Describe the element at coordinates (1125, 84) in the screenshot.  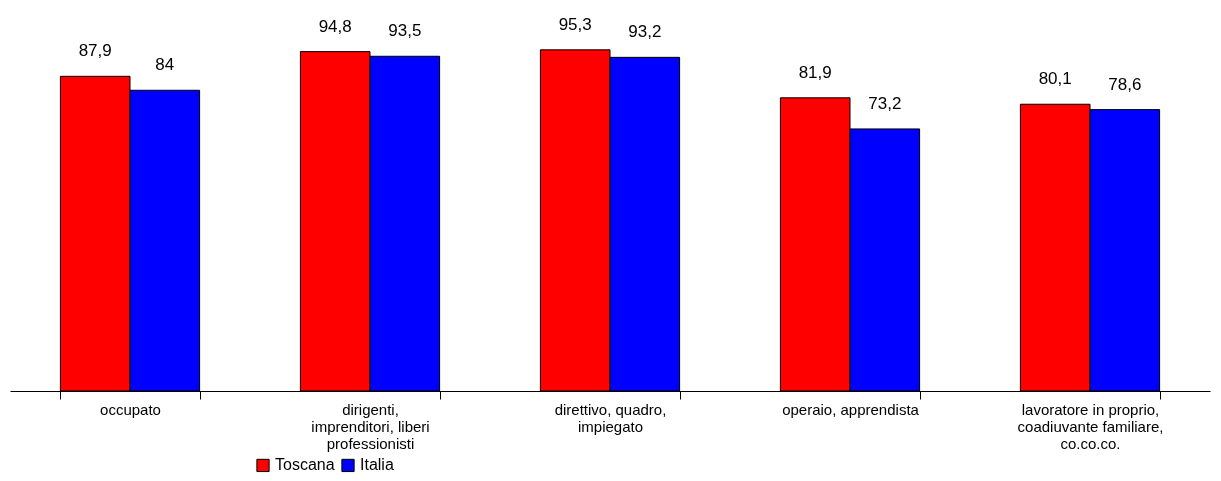
I see `data-label: 78,6` at that location.